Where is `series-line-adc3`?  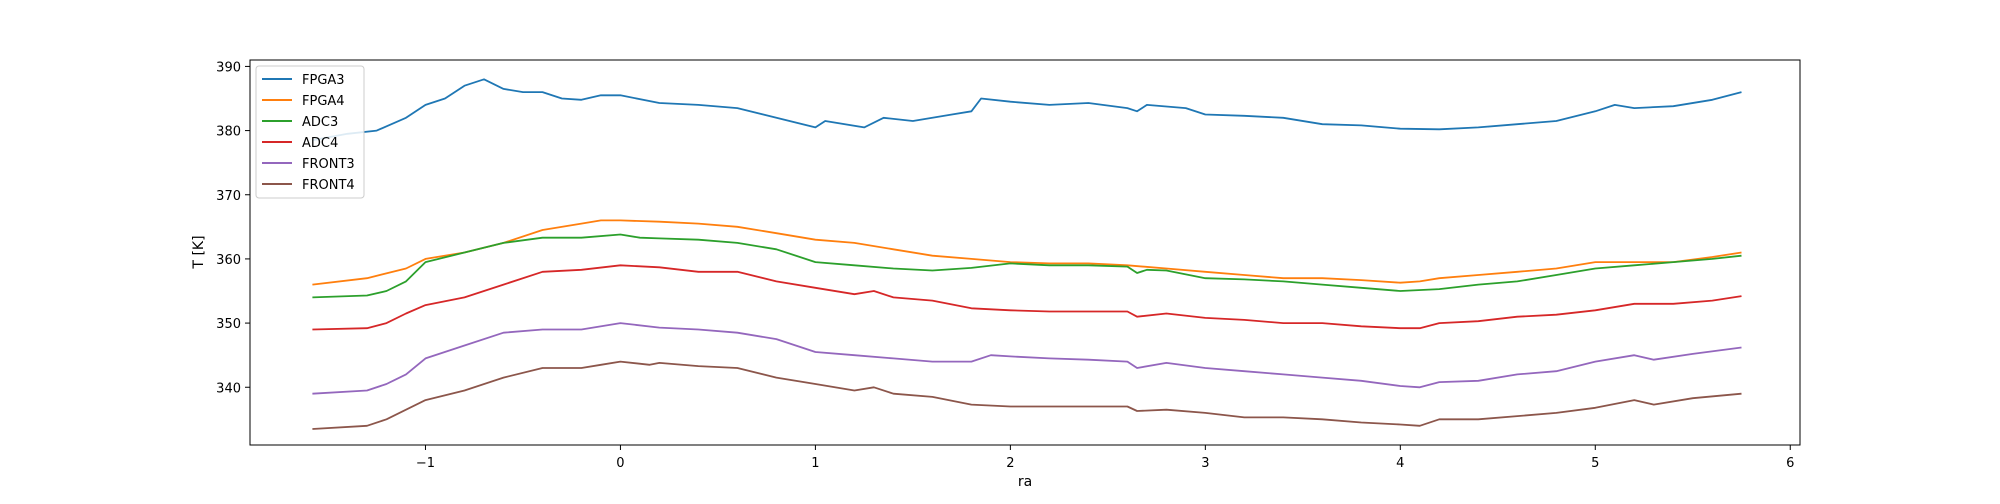
series-line-adc3 is located at coordinates (1027, 266).